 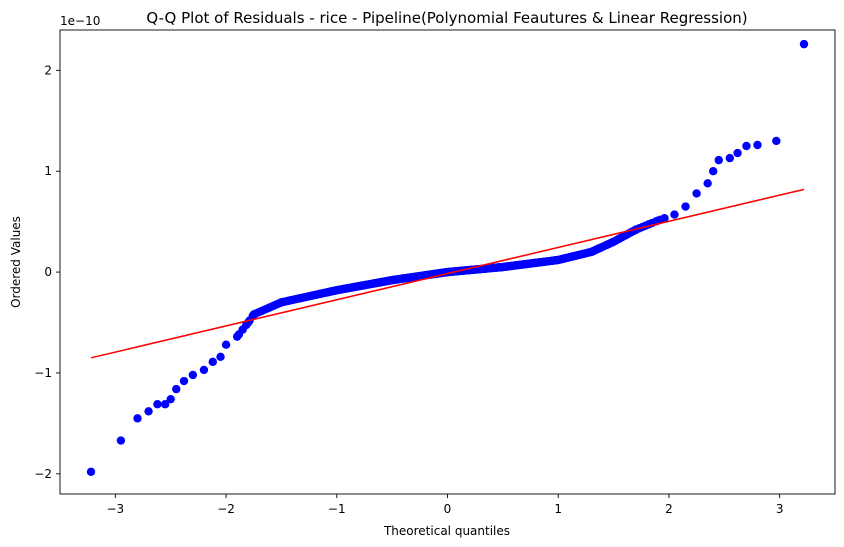 I want to click on x-tick-label: 1, so click(x=558, y=509).